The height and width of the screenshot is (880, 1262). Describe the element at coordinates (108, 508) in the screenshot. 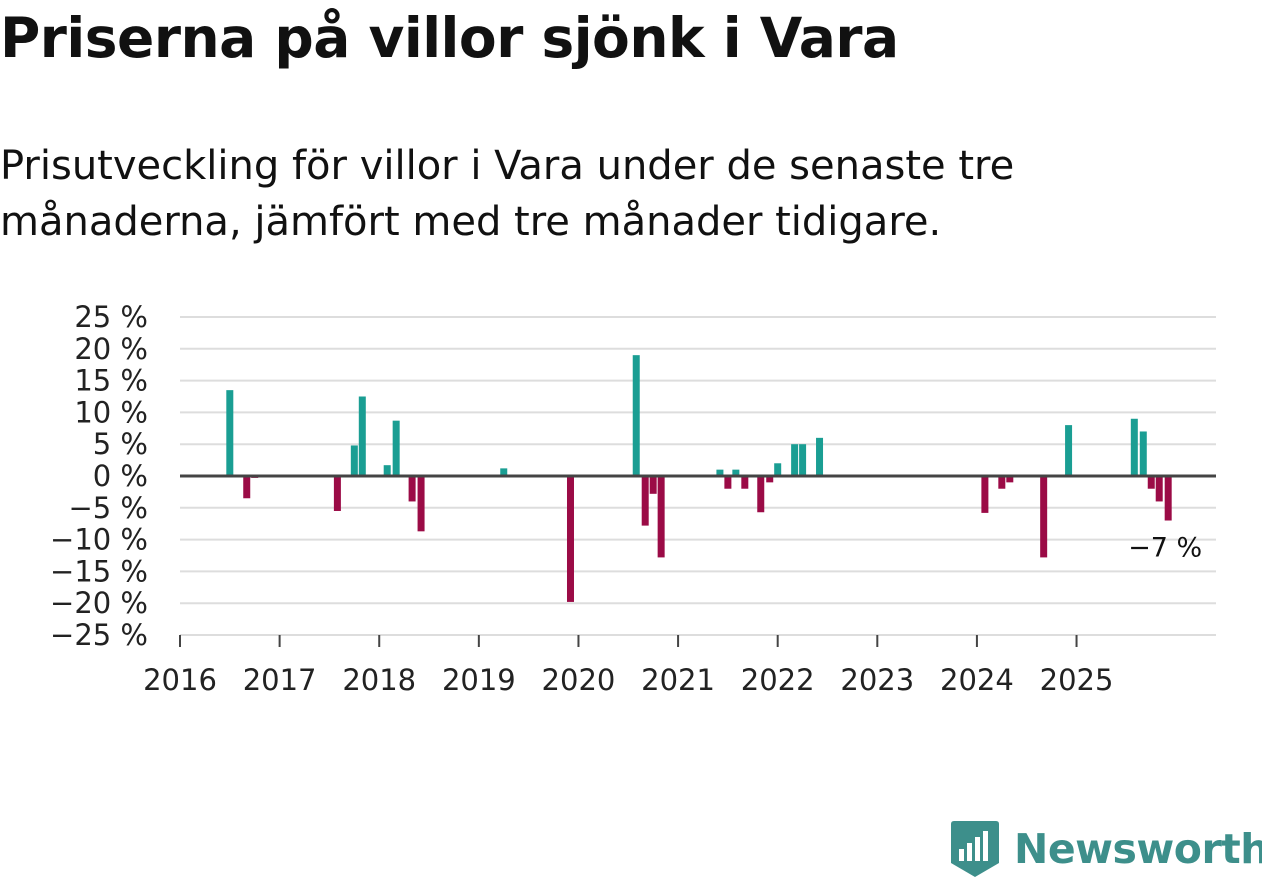

I see `y-tick-label: −5 %` at that location.